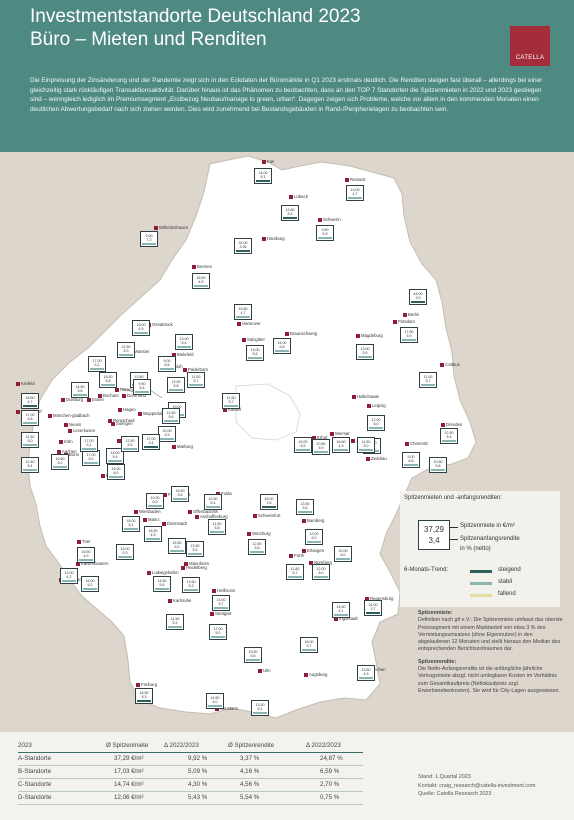 The image size is (574, 820). I want to click on rent-yield-box: 10,50 5,8, so click(438, 465).